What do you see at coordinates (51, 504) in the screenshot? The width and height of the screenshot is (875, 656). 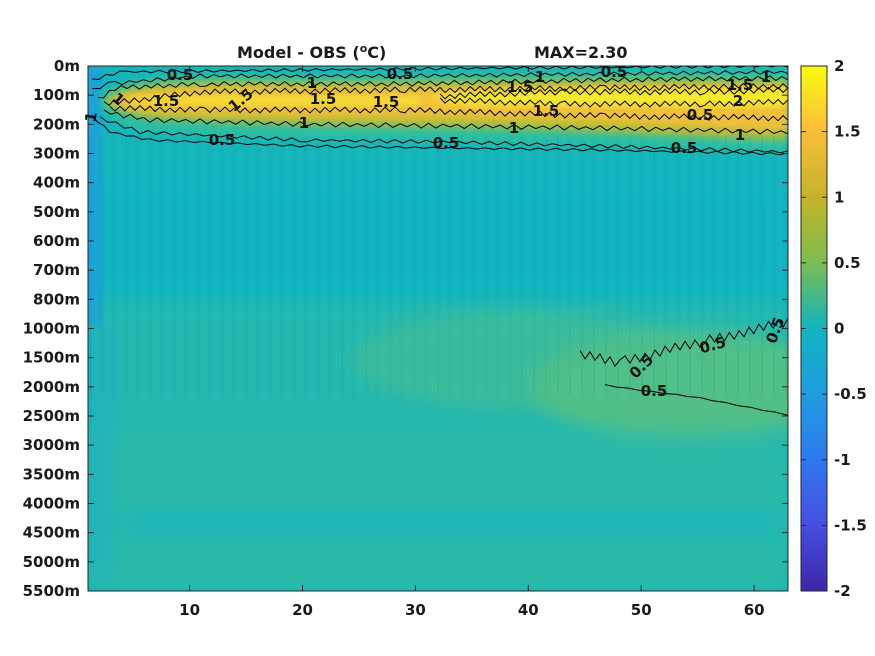 I see `y-tick-label: 4000m` at bounding box center [51, 504].